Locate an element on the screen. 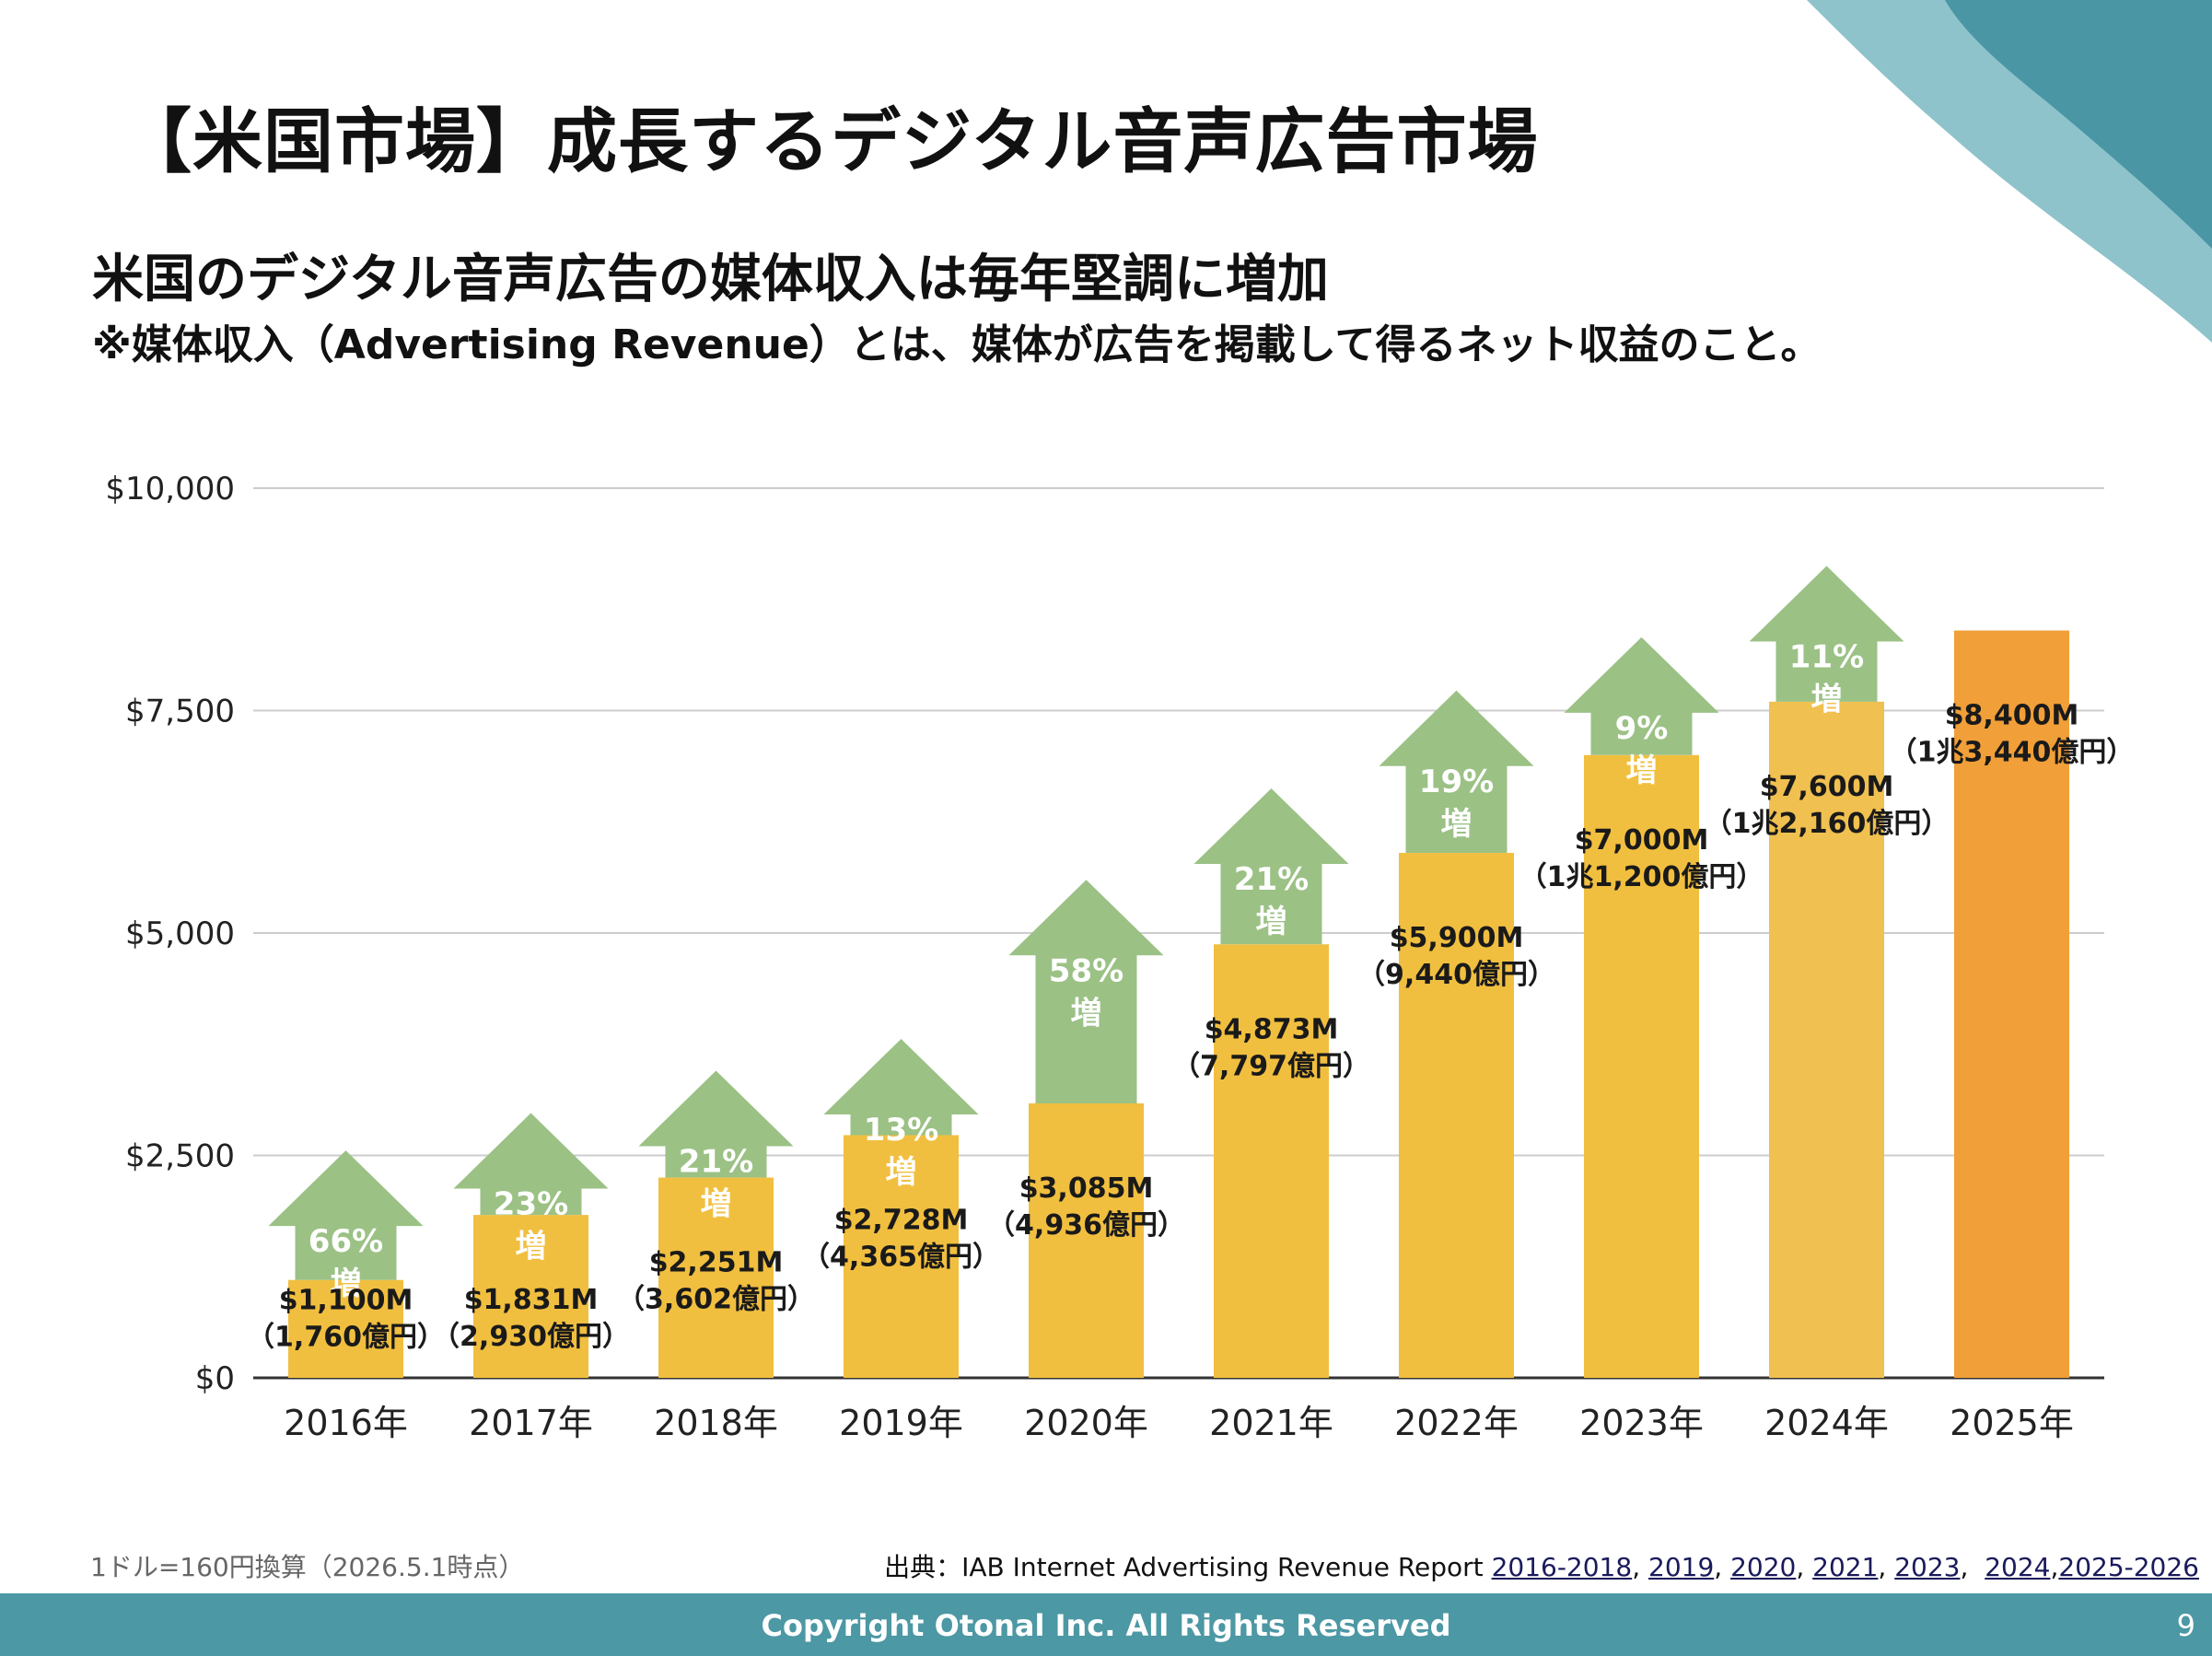 The width and height of the screenshot is (2212, 1656). page-title: 【米国市場】成長するデジタル音声広告市場 is located at coordinates (831, 141).